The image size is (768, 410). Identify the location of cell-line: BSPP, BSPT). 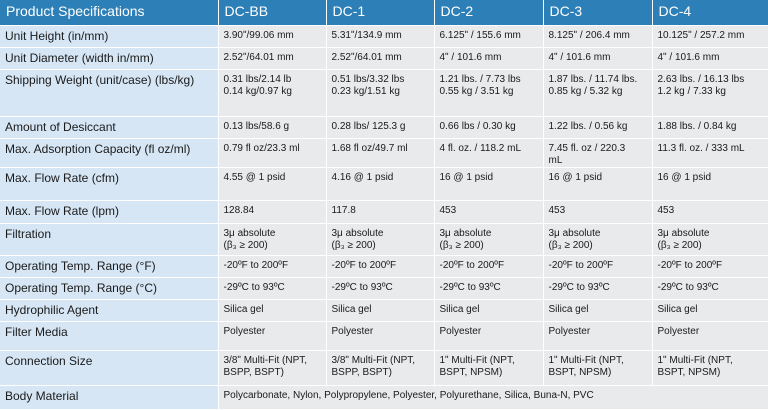
(253, 372).